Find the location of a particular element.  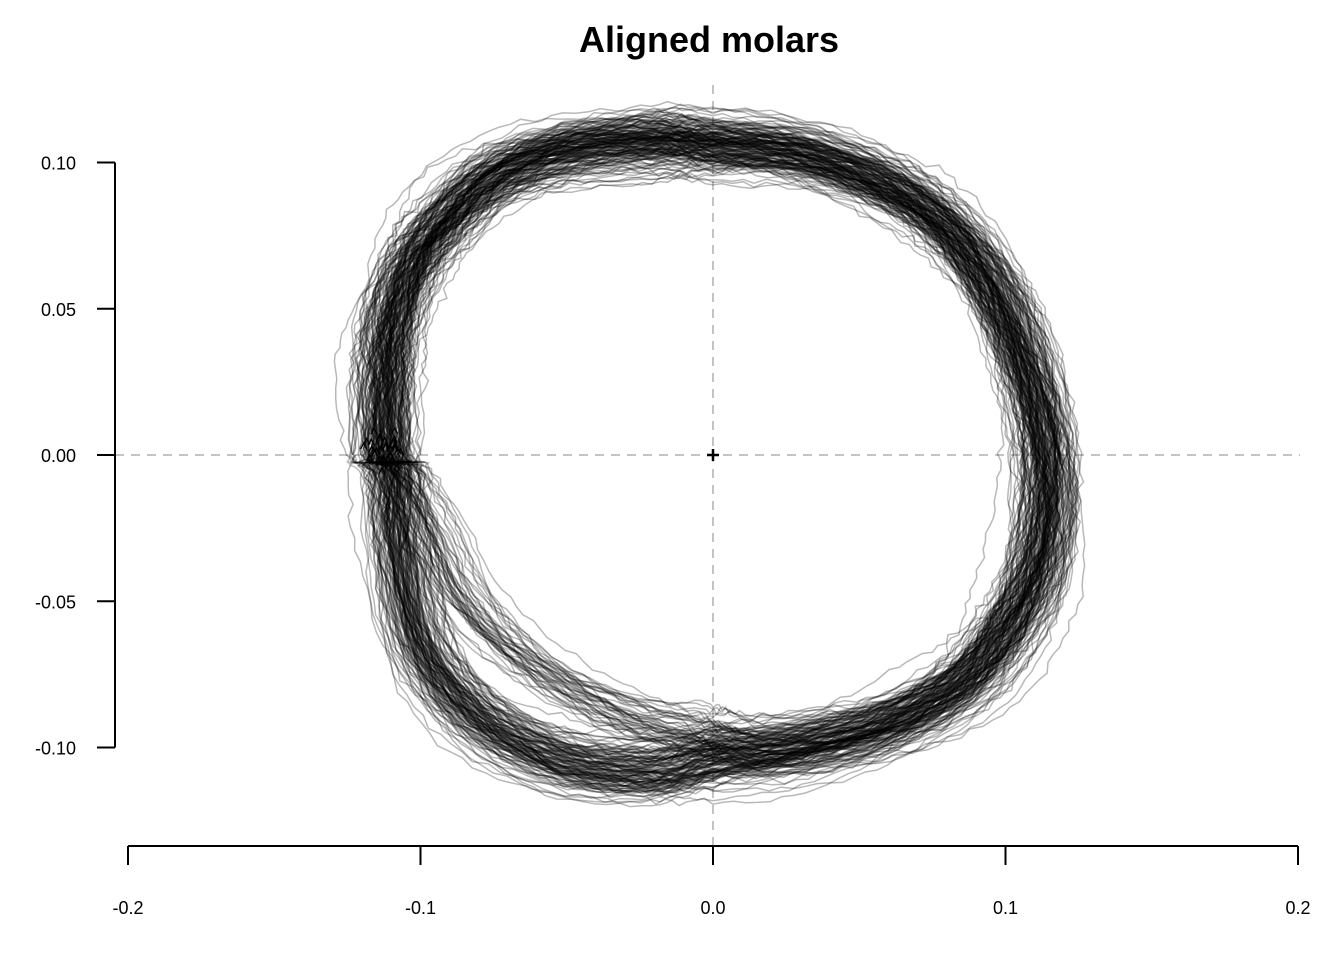

x-tick-label: -0.2 is located at coordinates (127, 908).